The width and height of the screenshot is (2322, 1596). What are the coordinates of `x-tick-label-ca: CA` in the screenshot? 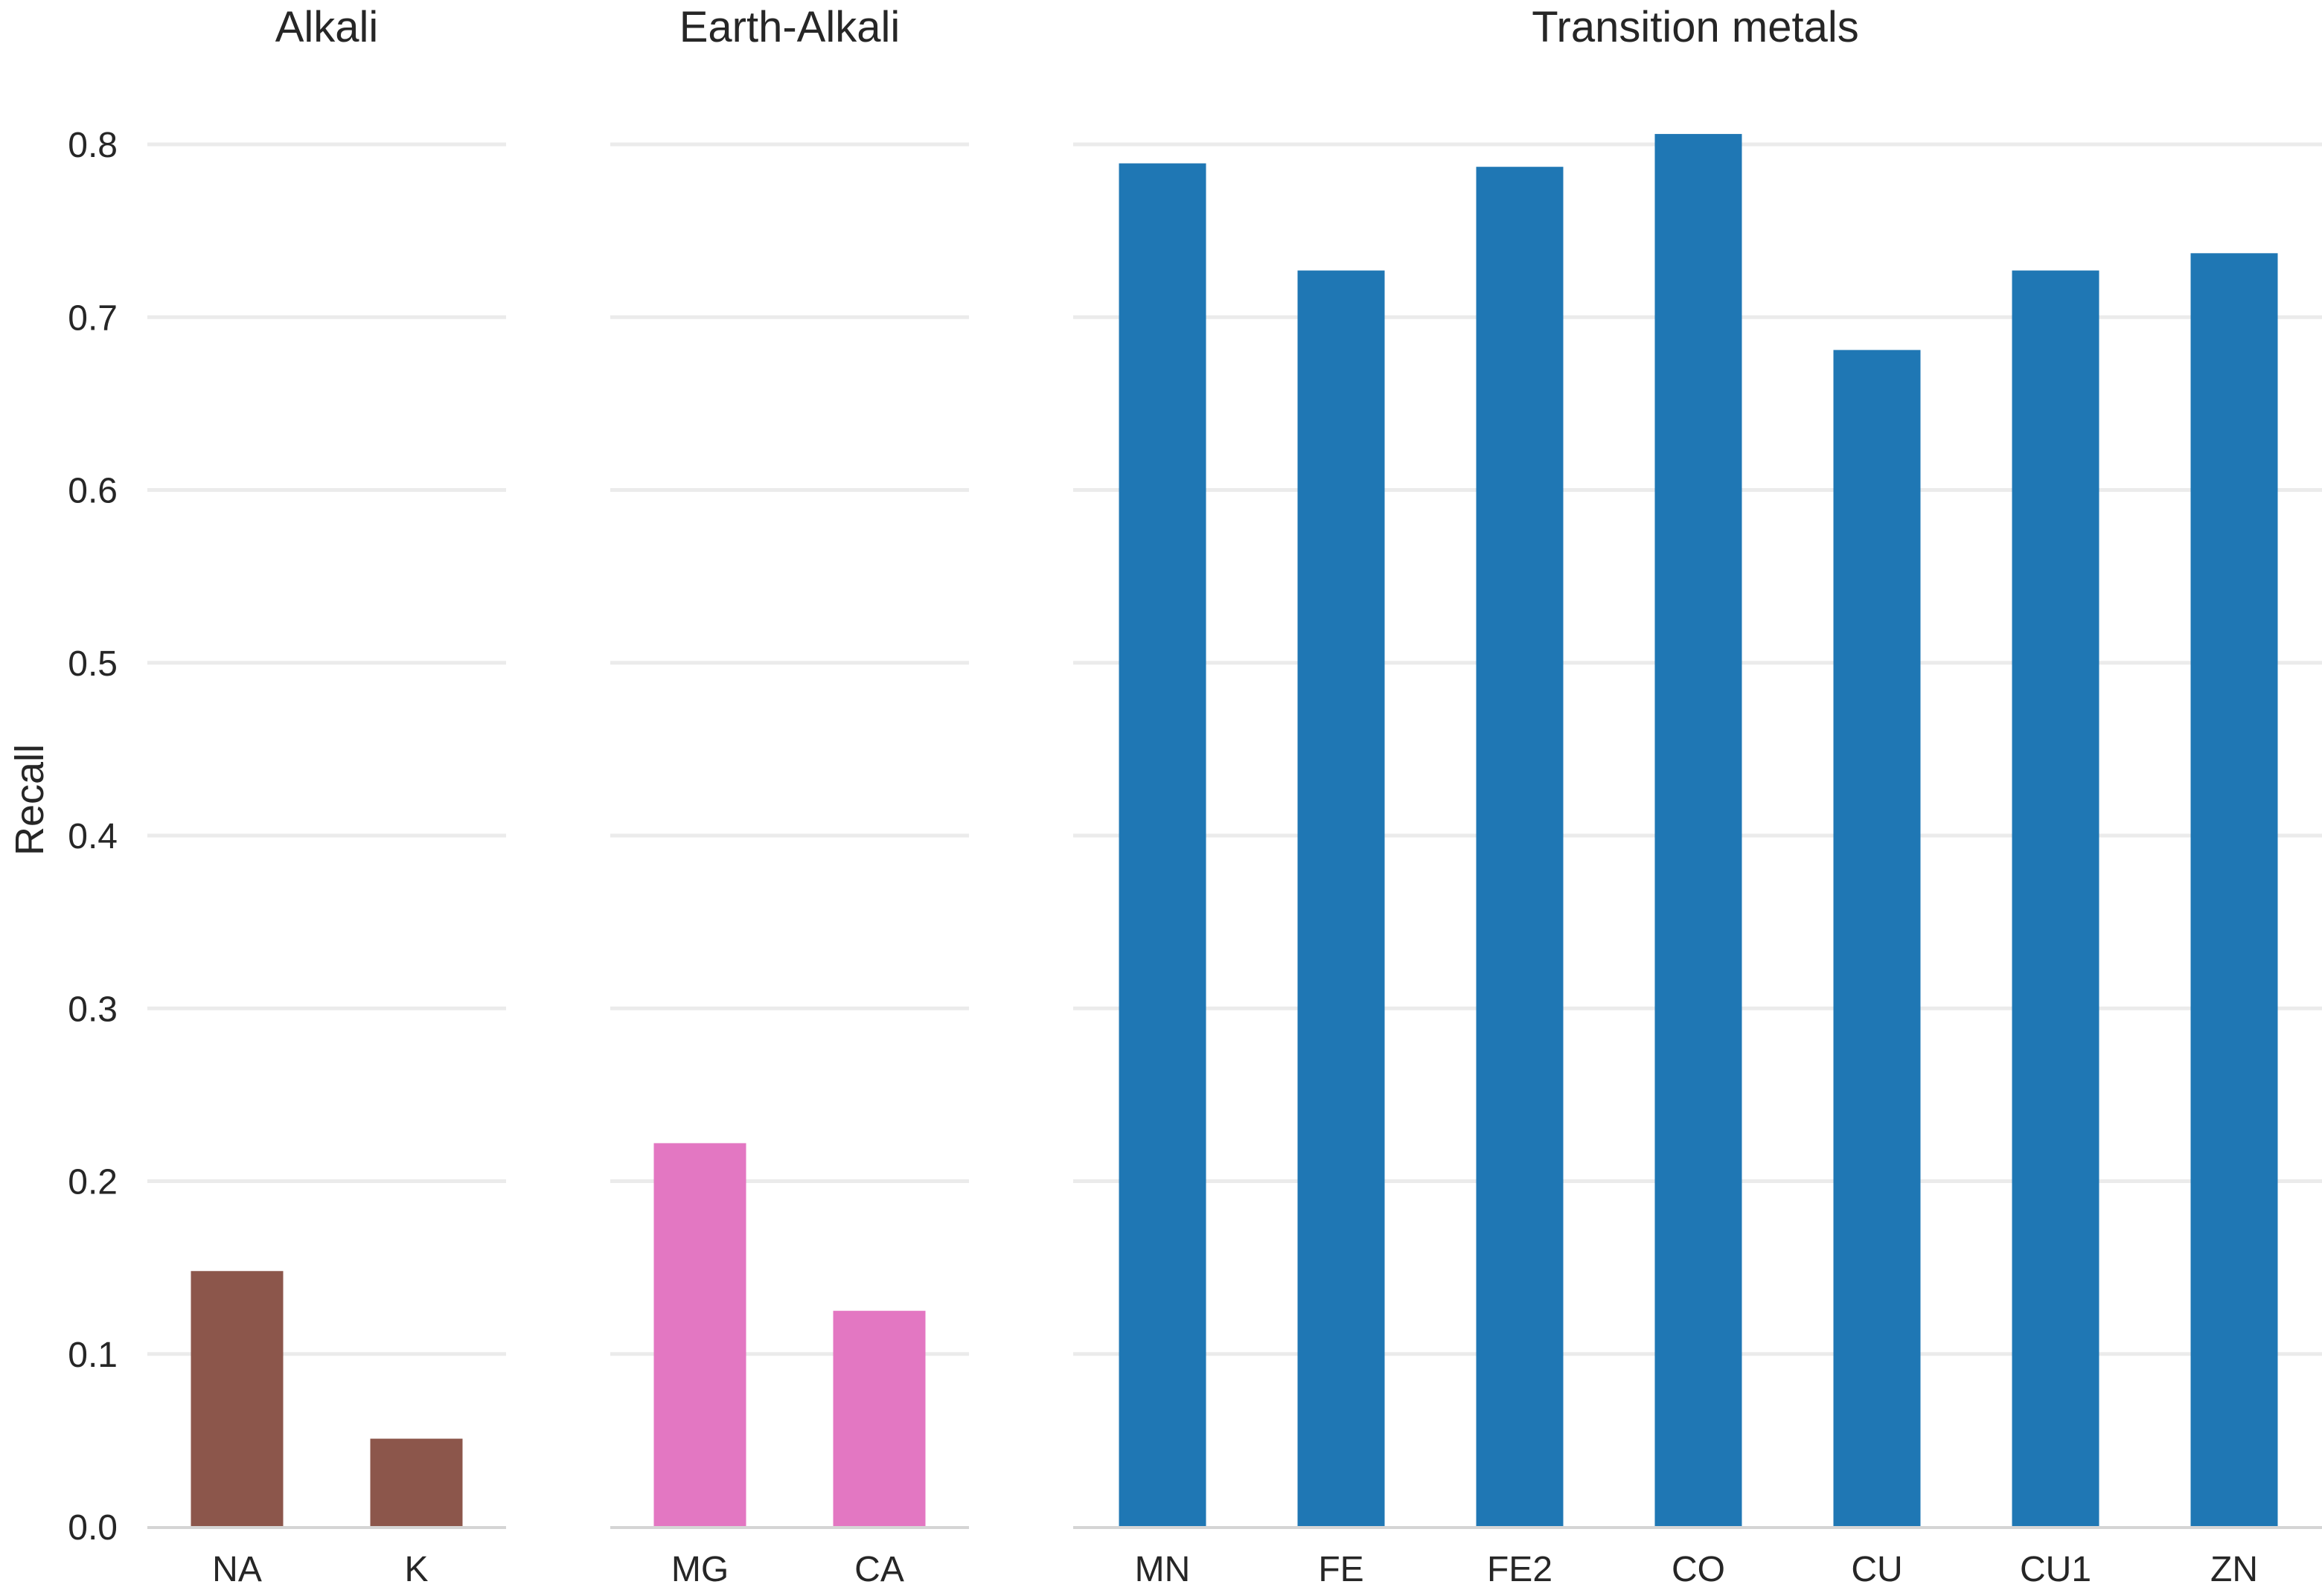 It's located at (879, 1569).